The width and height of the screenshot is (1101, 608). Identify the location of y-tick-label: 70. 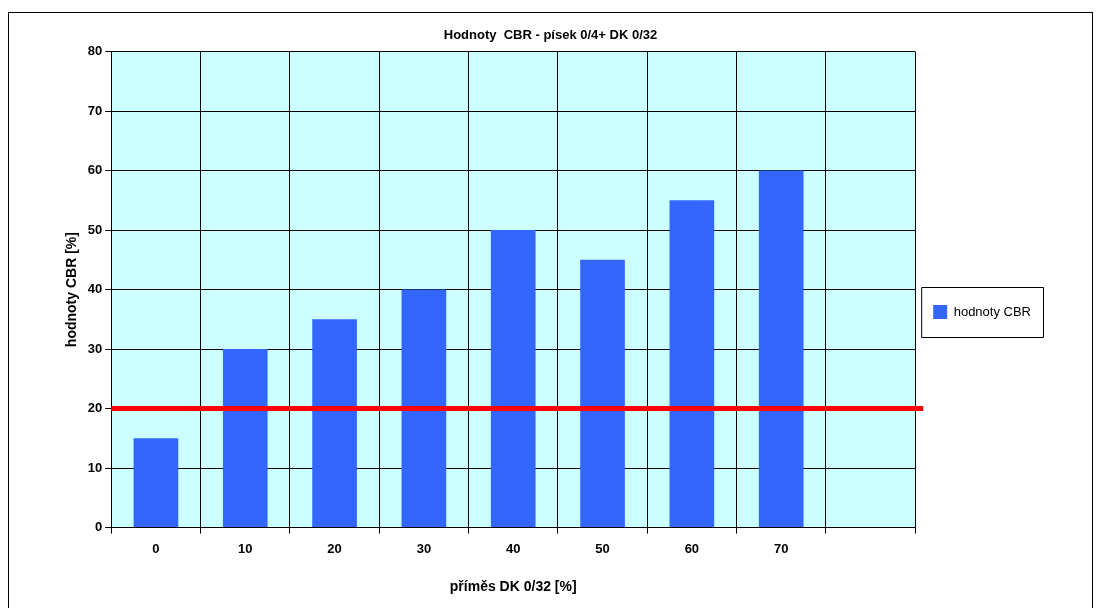
(95, 110).